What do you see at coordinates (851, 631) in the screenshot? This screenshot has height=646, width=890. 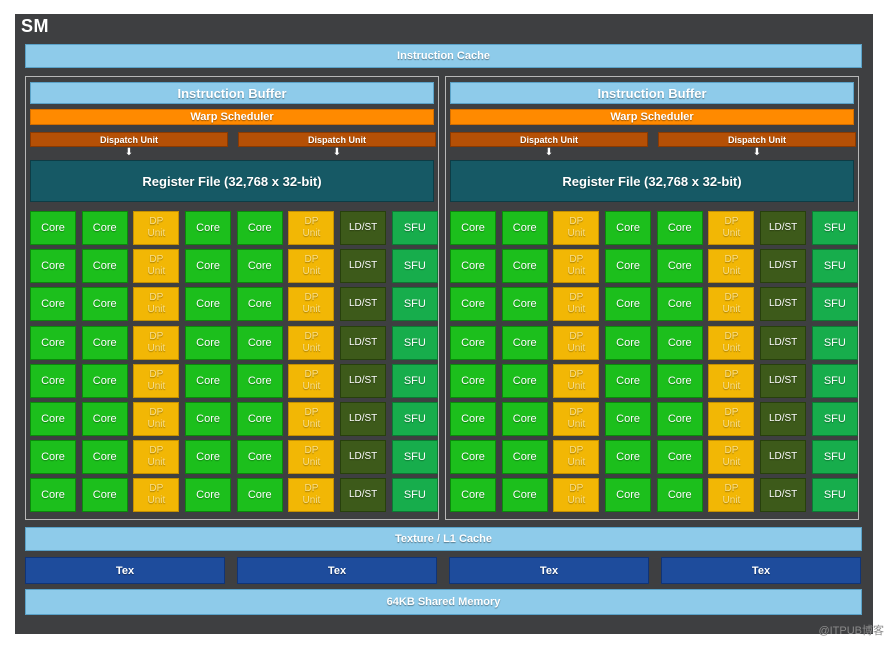 I see `watermark: @ITPUB博客` at bounding box center [851, 631].